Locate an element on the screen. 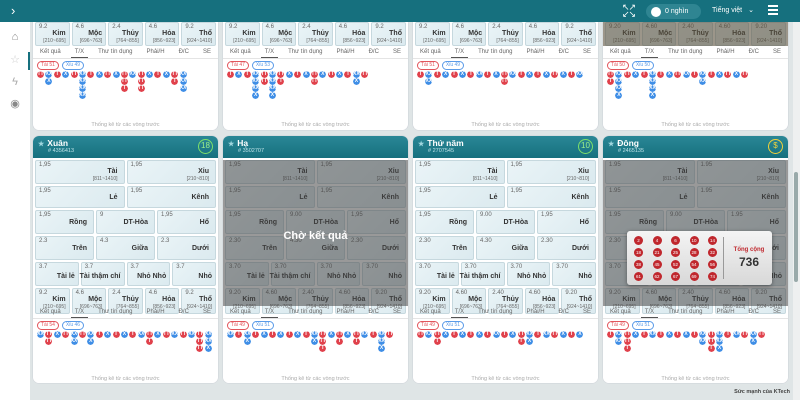 Image resolution: width=800 pixels, height=400 pixels. bet-option-dt-hòa: 9.00 DT-Hòa is located at coordinates (505, 222).